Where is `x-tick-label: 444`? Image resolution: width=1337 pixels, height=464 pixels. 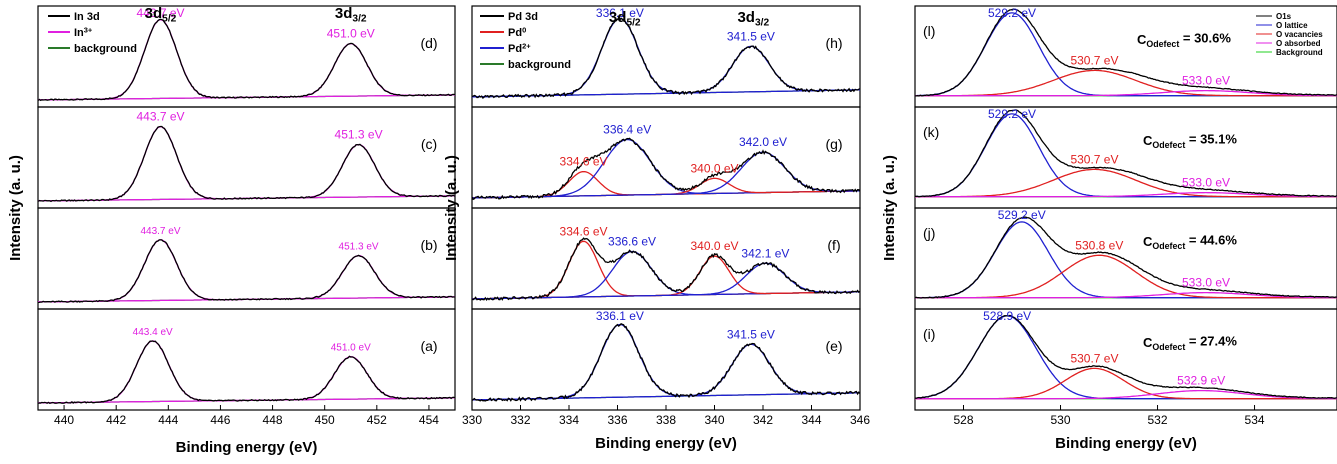
x-tick-label: 444 is located at coordinates (168, 420).